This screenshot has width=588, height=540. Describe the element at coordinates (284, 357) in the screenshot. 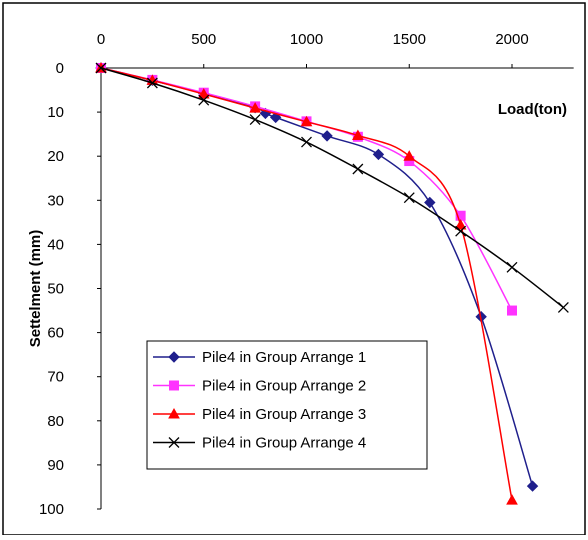

I see `legend-label-1: Pile4 in Group Arrange 1` at that location.